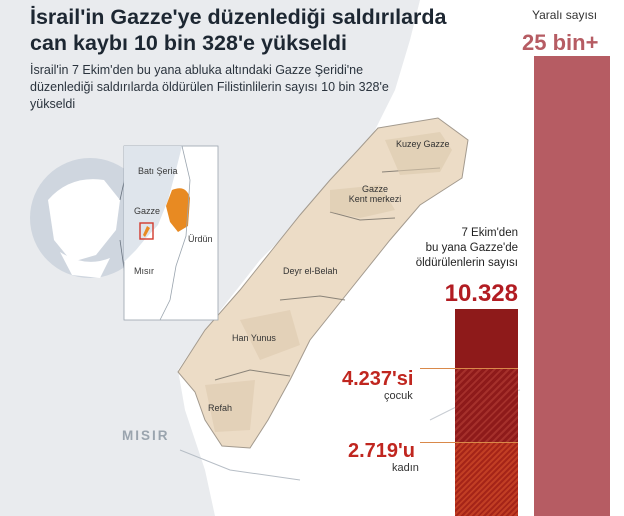 The image size is (624, 516). Describe the element at coordinates (572, 286) in the screenshot. I see `injured-bar` at that location.